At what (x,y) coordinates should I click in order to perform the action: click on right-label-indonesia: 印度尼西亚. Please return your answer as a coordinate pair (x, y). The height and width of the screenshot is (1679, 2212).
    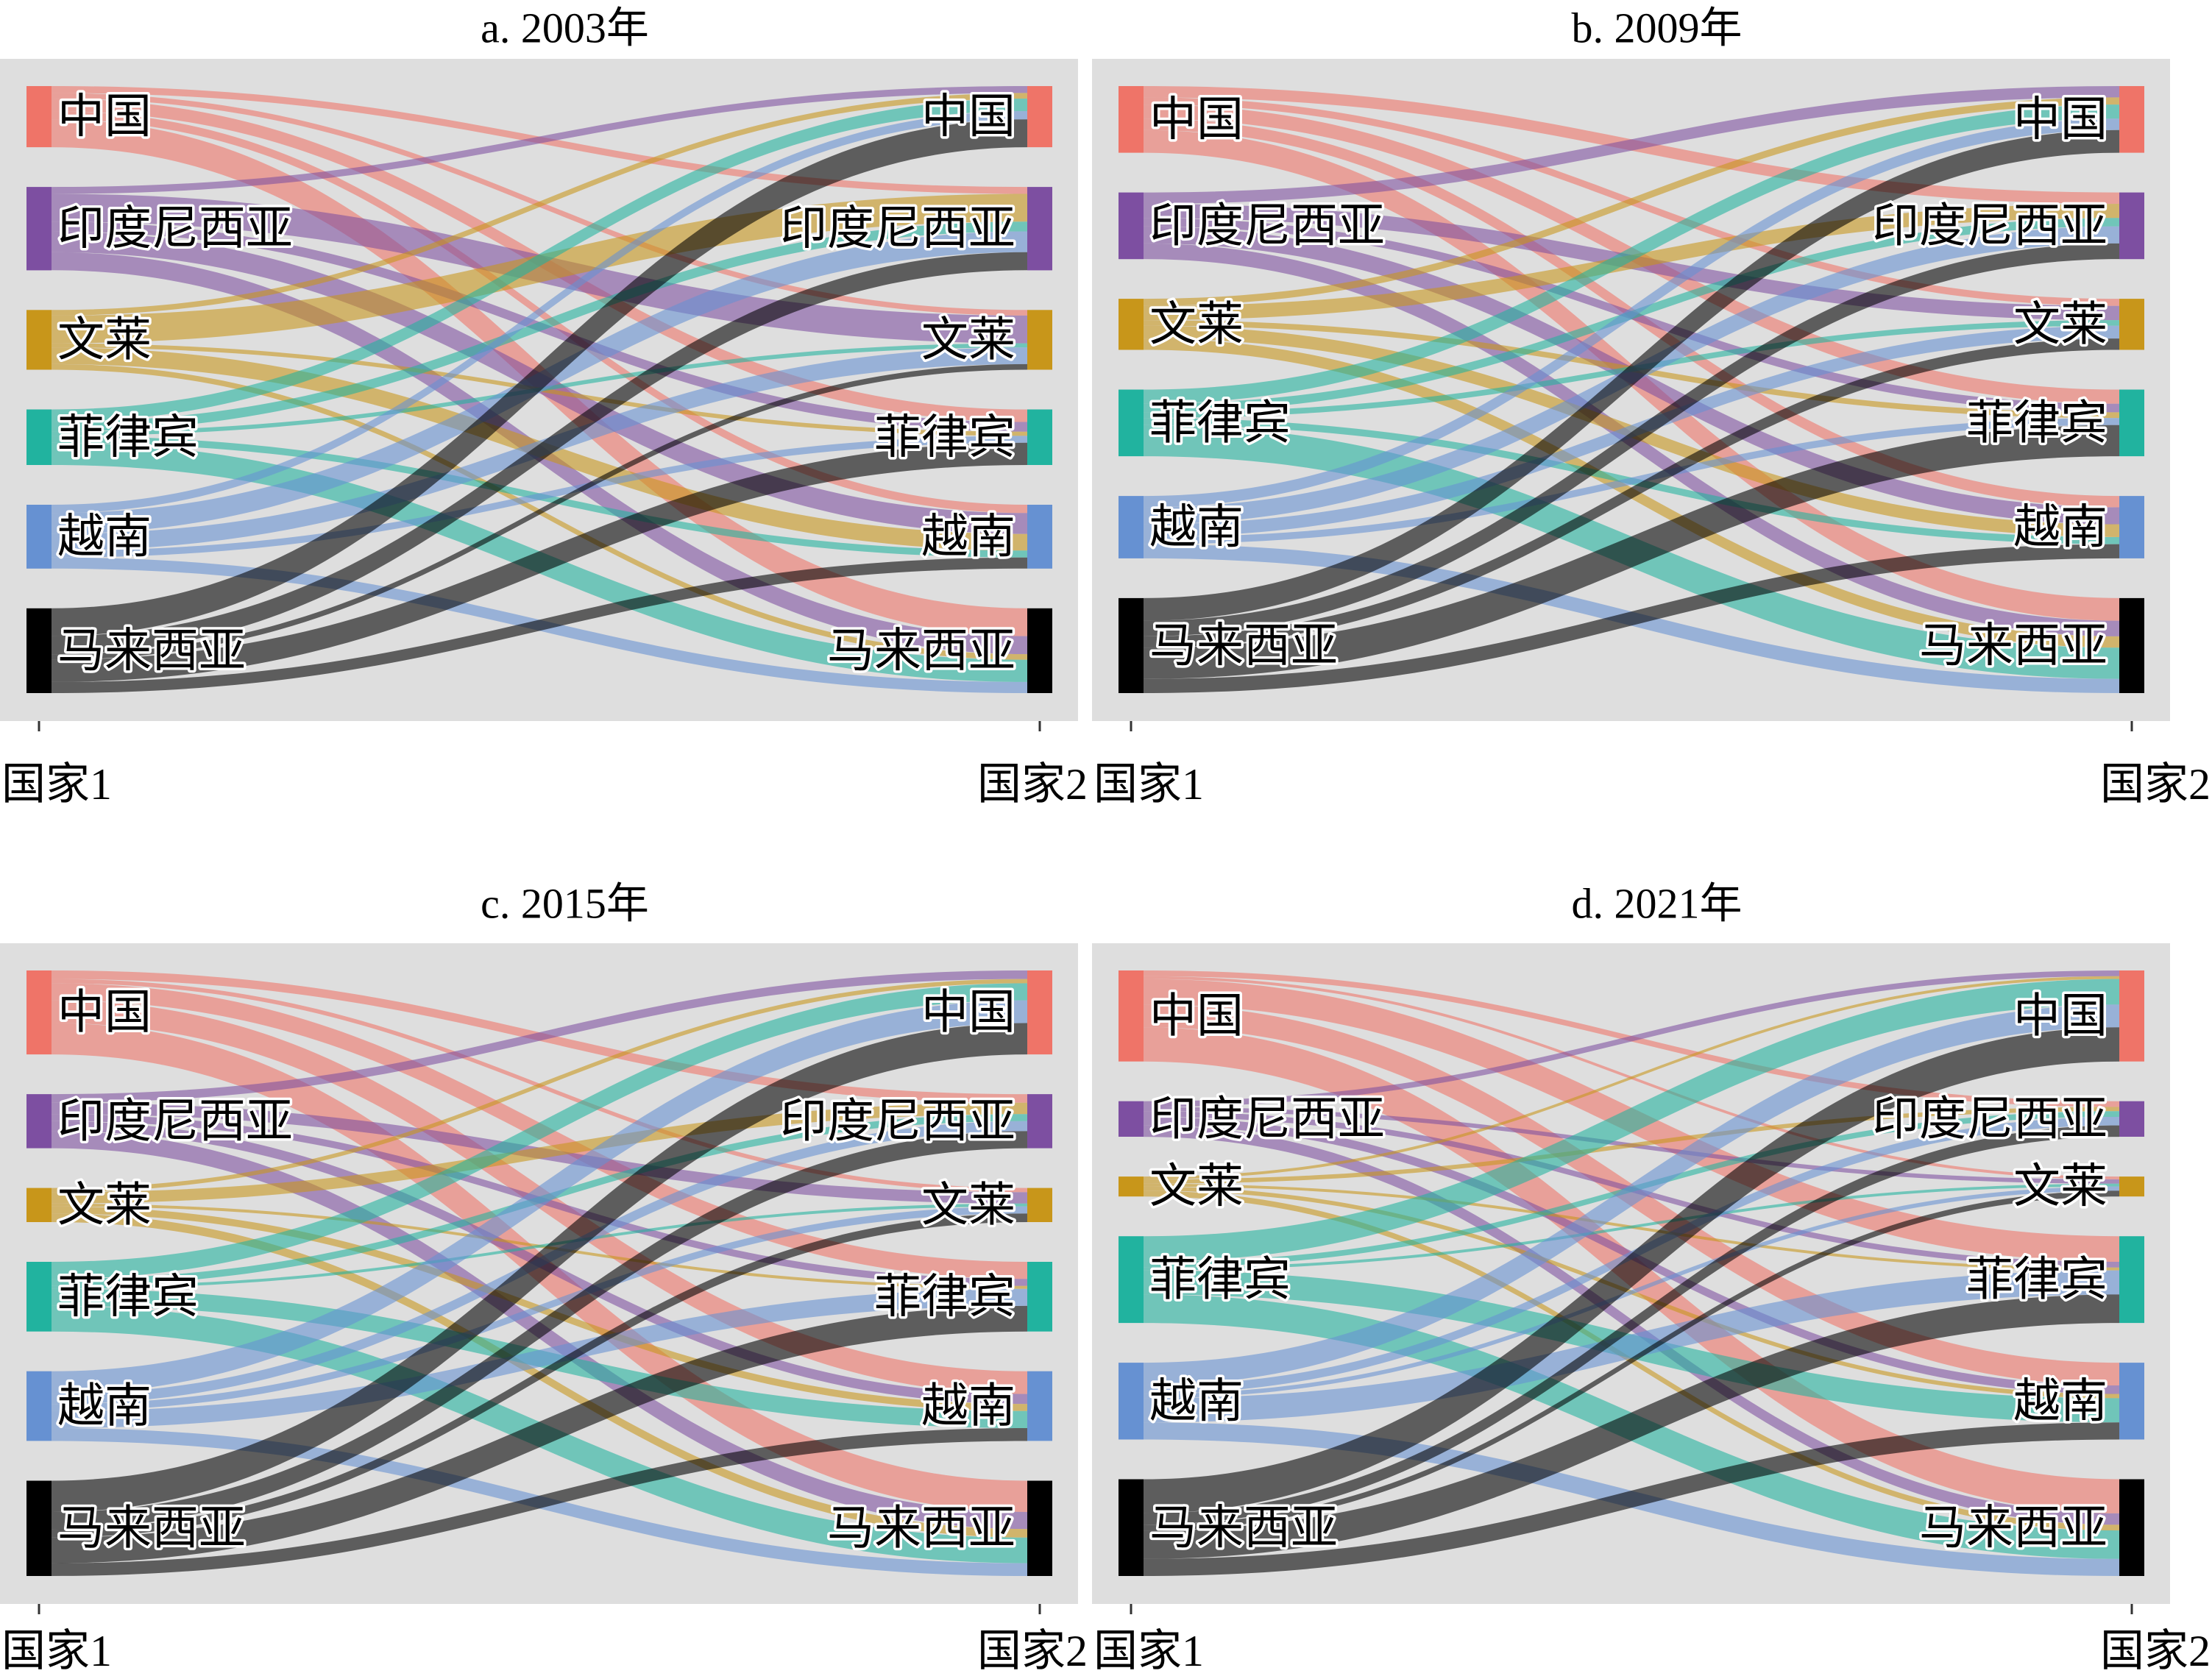
    Looking at the image, I should click on (1990, 225).